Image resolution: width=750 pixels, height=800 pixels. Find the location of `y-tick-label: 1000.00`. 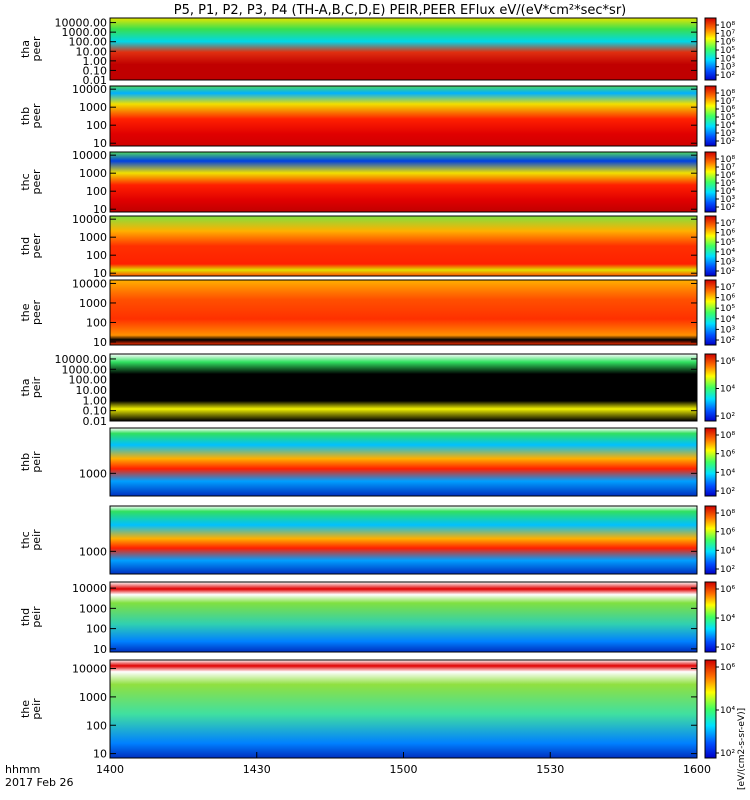

y-tick-label: 1000.00 is located at coordinates (85, 32).